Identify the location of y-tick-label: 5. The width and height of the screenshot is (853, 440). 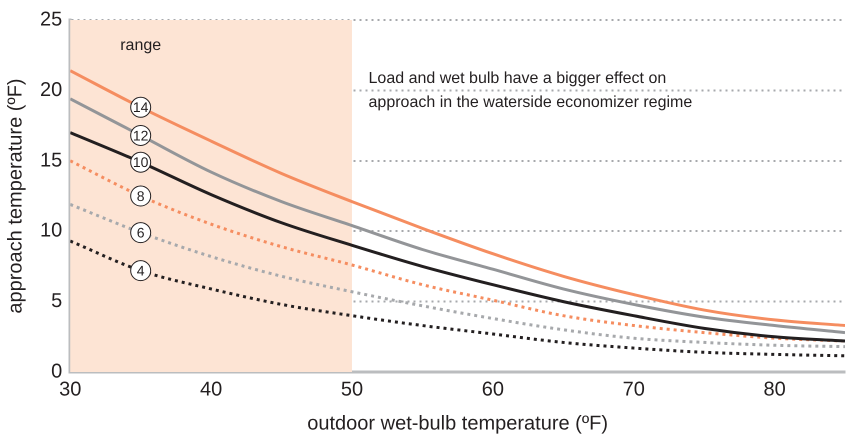
(56, 301).